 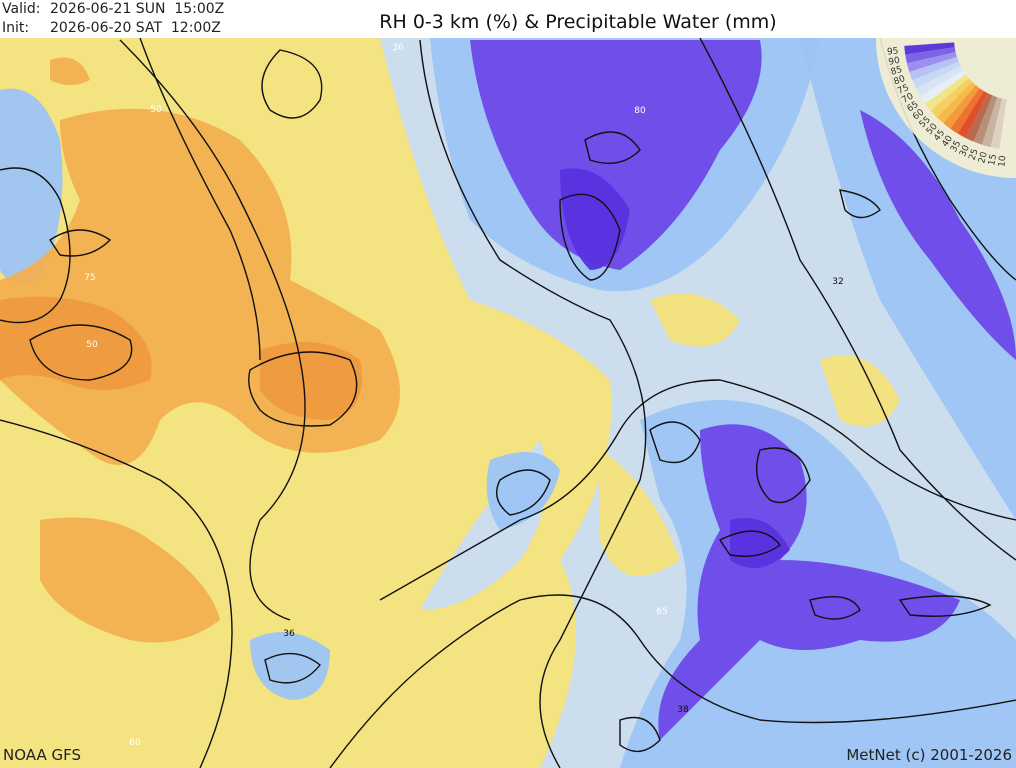 What do you see at coordinates (974, 155) in the screenshot?
I see `legend-label: 25` at bounding box center [974, 155].